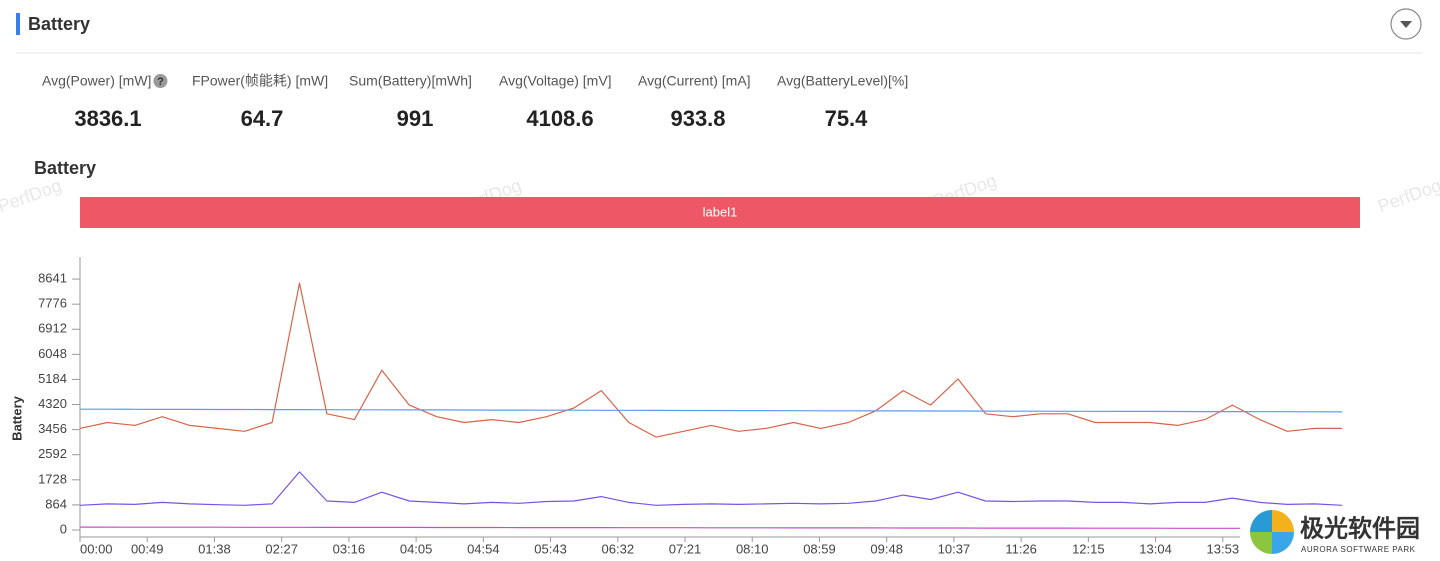  What do you see at coordinates (96, 81) in the screenshot?
I see `stat-label: Avg(Power) [mW]` at bounding box center [96, 81].